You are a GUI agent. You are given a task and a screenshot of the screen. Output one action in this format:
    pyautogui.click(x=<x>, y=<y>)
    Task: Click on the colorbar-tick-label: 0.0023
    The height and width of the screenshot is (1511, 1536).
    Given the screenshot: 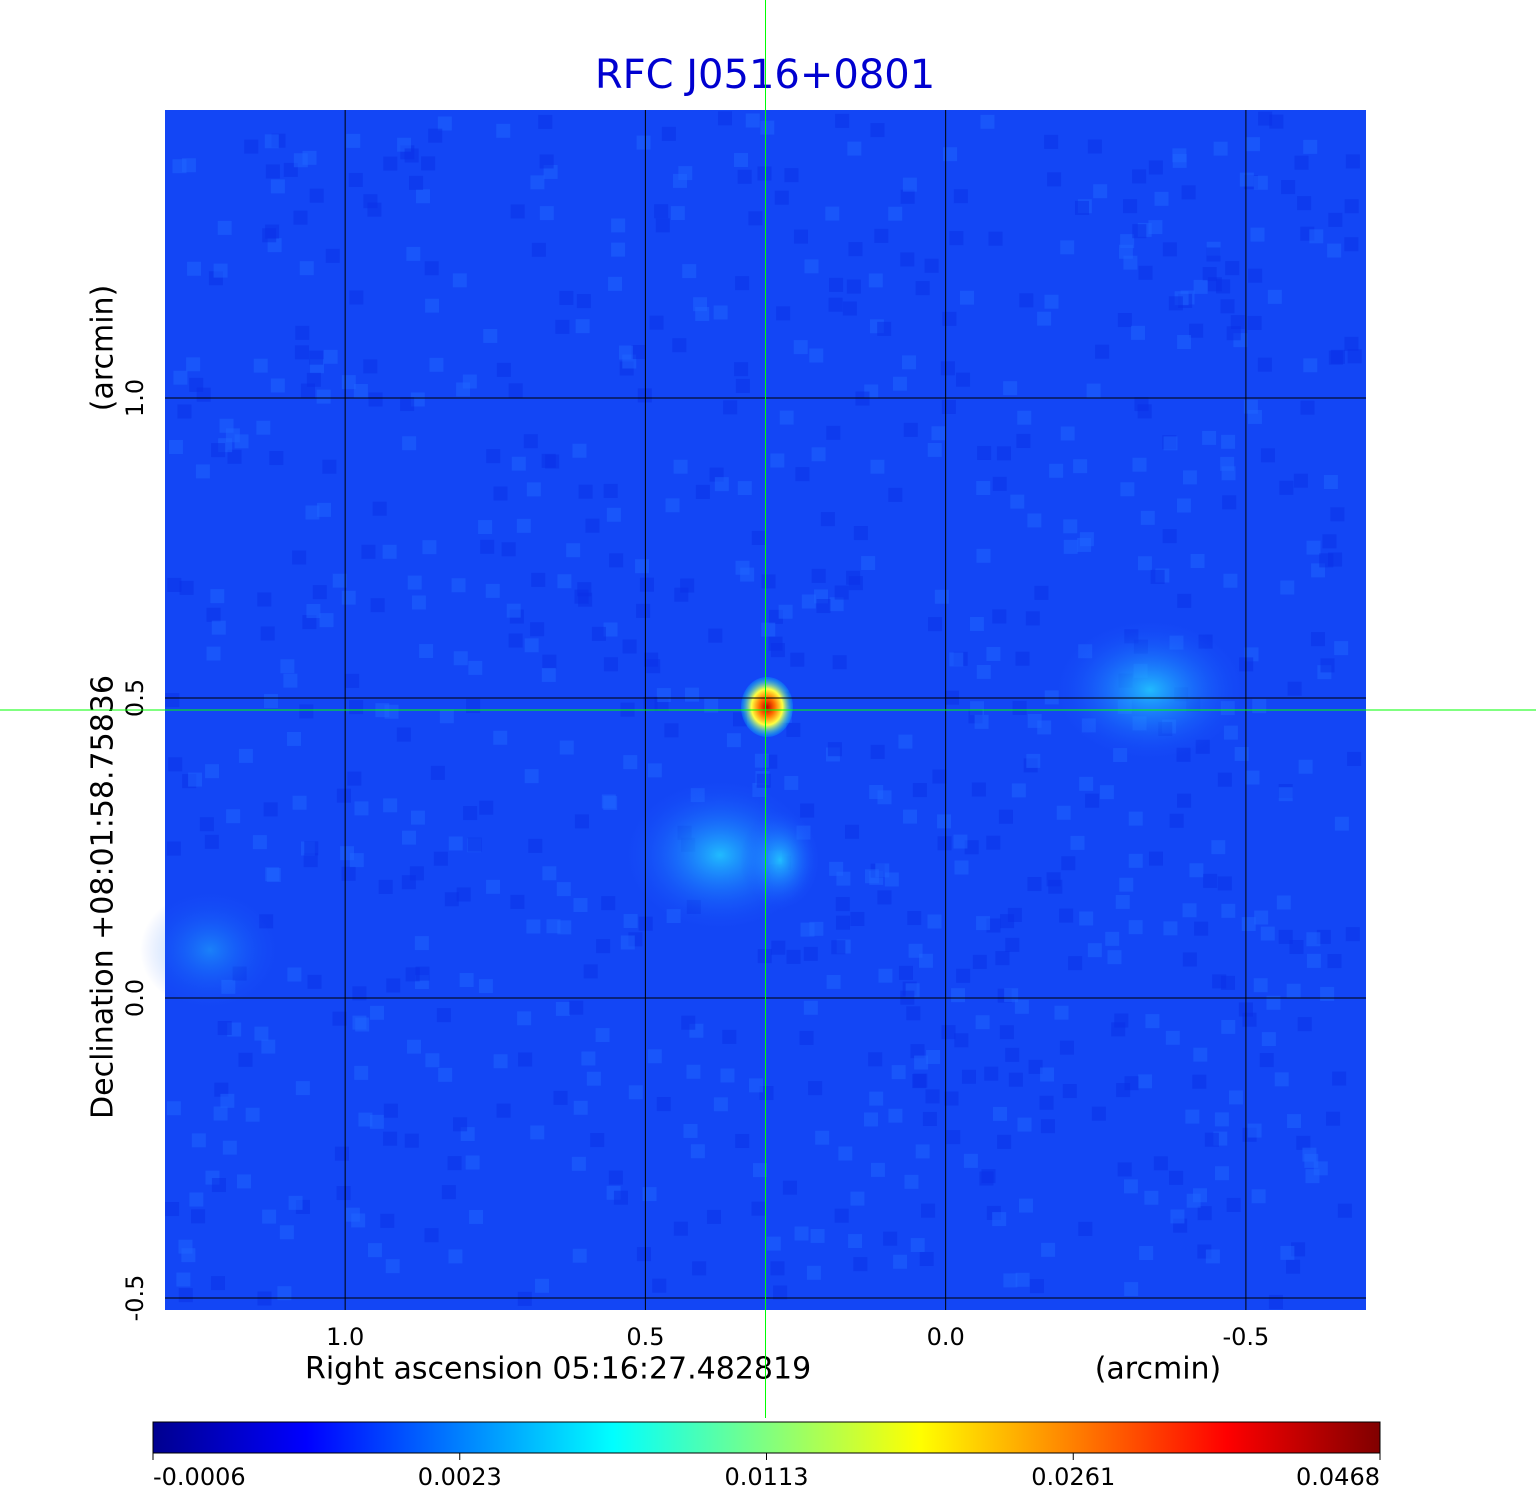 What is the action you would take?
    pyautogui.click(x=460, y=1477)
    